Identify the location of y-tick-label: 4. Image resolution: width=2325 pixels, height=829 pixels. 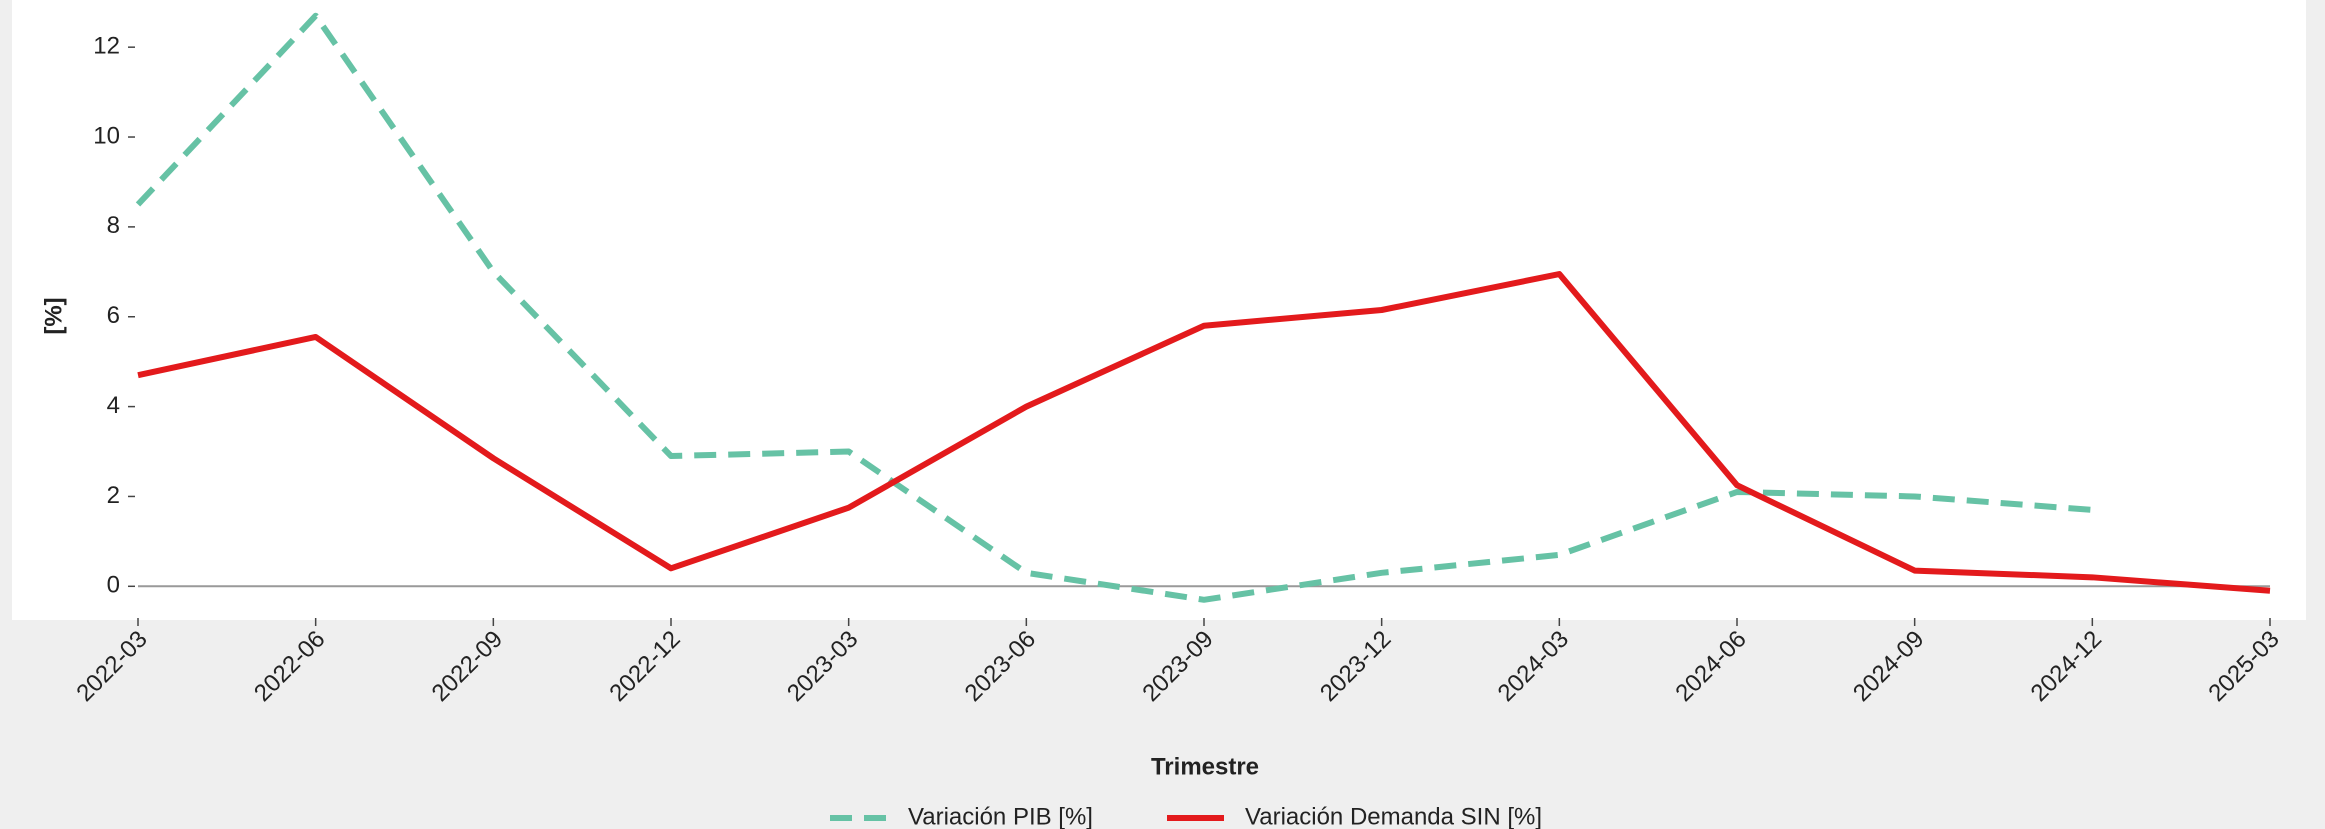
(113, 405).